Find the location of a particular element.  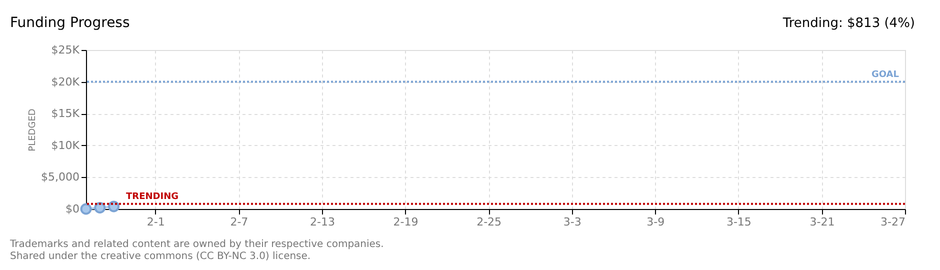

y-tick-label: $10K is located at coordinates (65, 145).